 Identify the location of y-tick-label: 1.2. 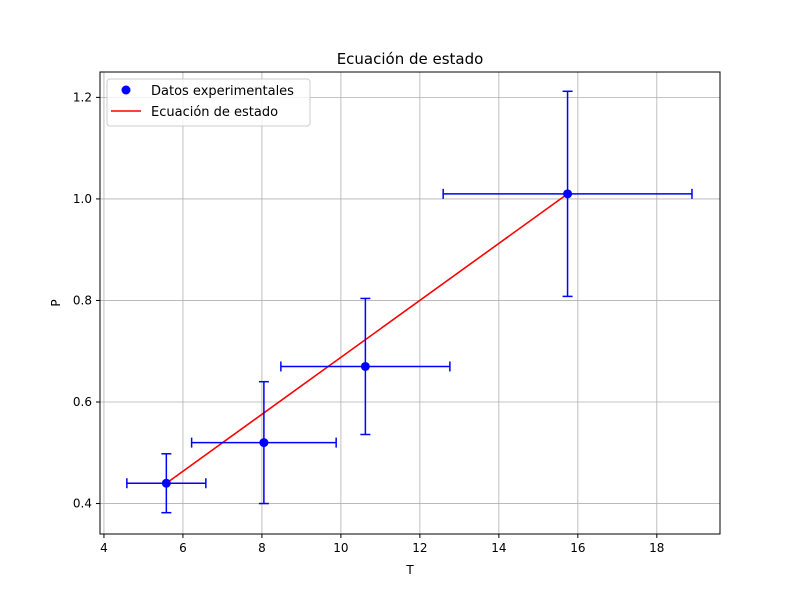
(82, 97).